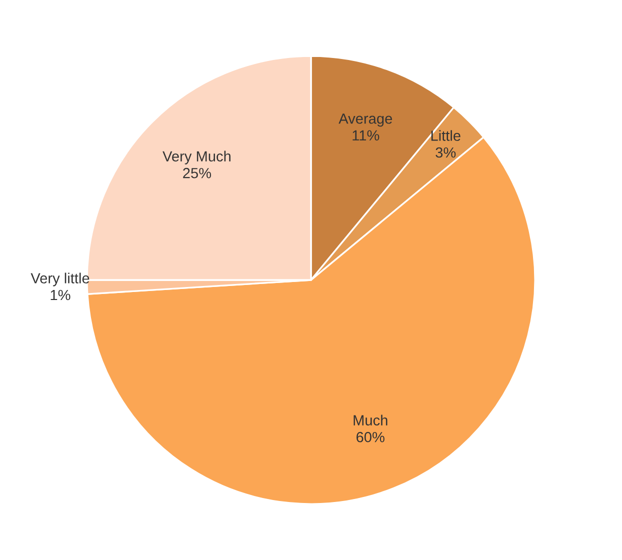  Describe the element at coordinates (370, 437) in the screenshot. I see `data-label: 60%` at that location.